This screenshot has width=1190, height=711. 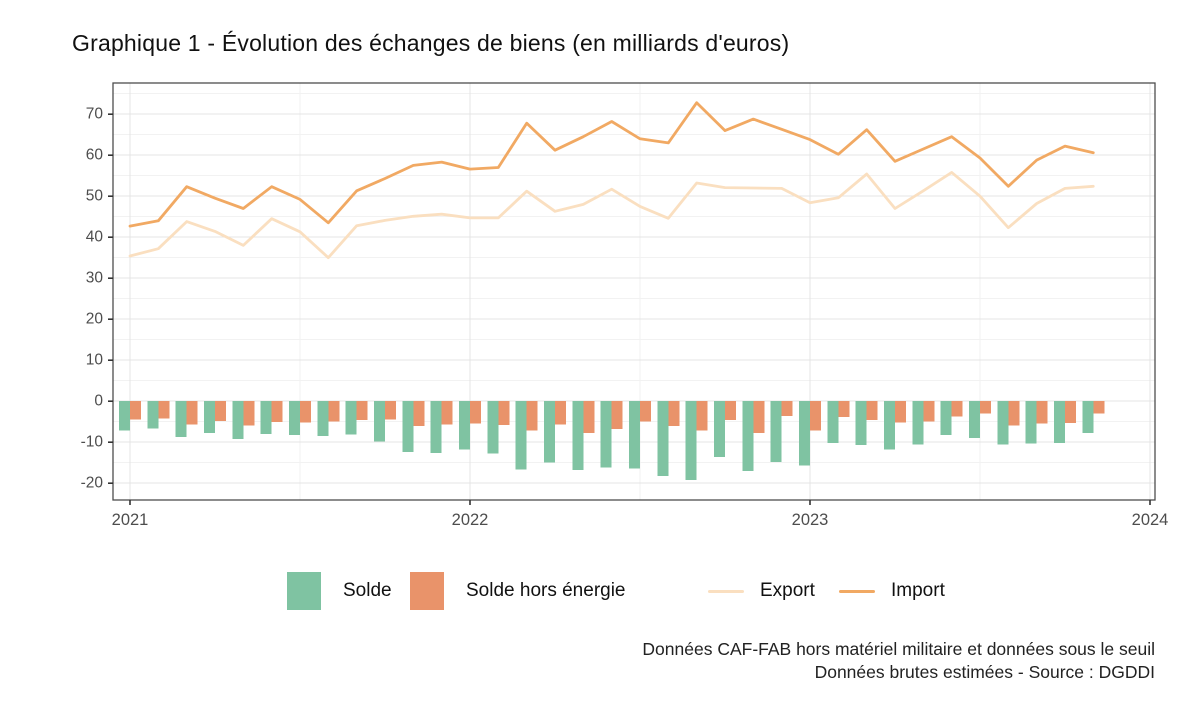 I want to click on chart-legend: Solde Solde hors énergie Export Import, so click(x=595, y=591).